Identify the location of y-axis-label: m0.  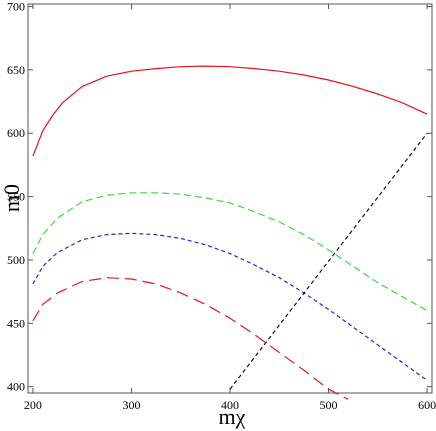
(12, 198).